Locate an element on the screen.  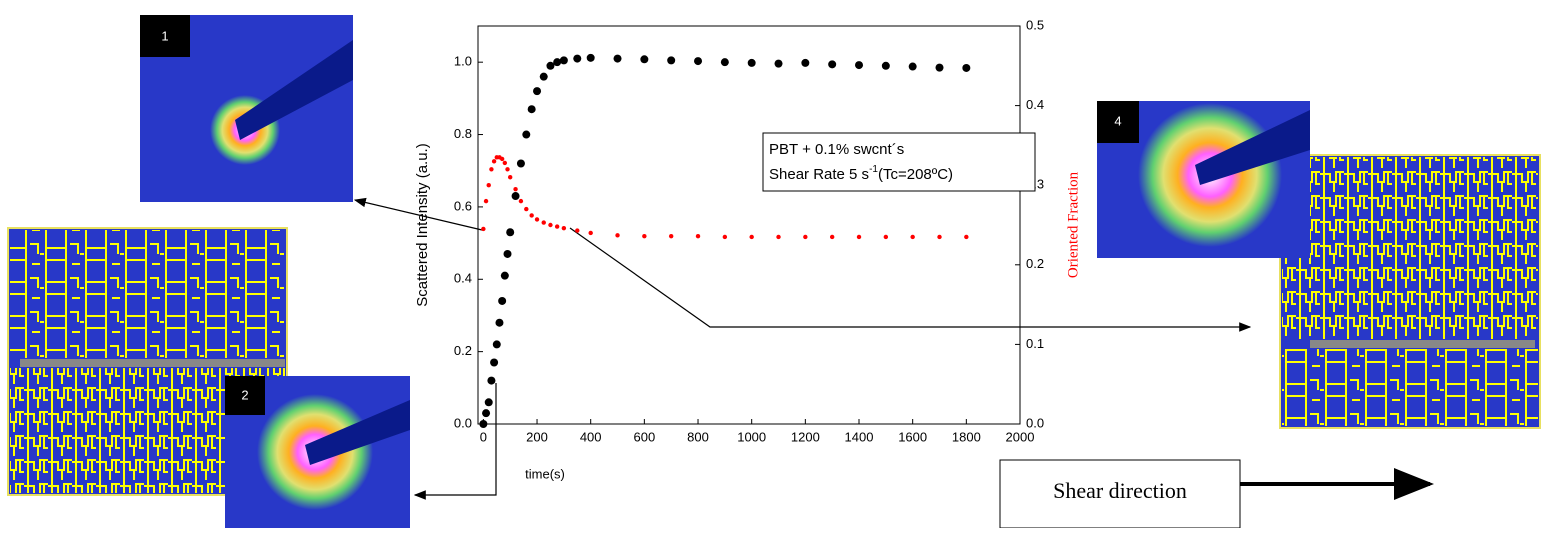
x-tick-label: 600 is located at coordinates (645, 436).